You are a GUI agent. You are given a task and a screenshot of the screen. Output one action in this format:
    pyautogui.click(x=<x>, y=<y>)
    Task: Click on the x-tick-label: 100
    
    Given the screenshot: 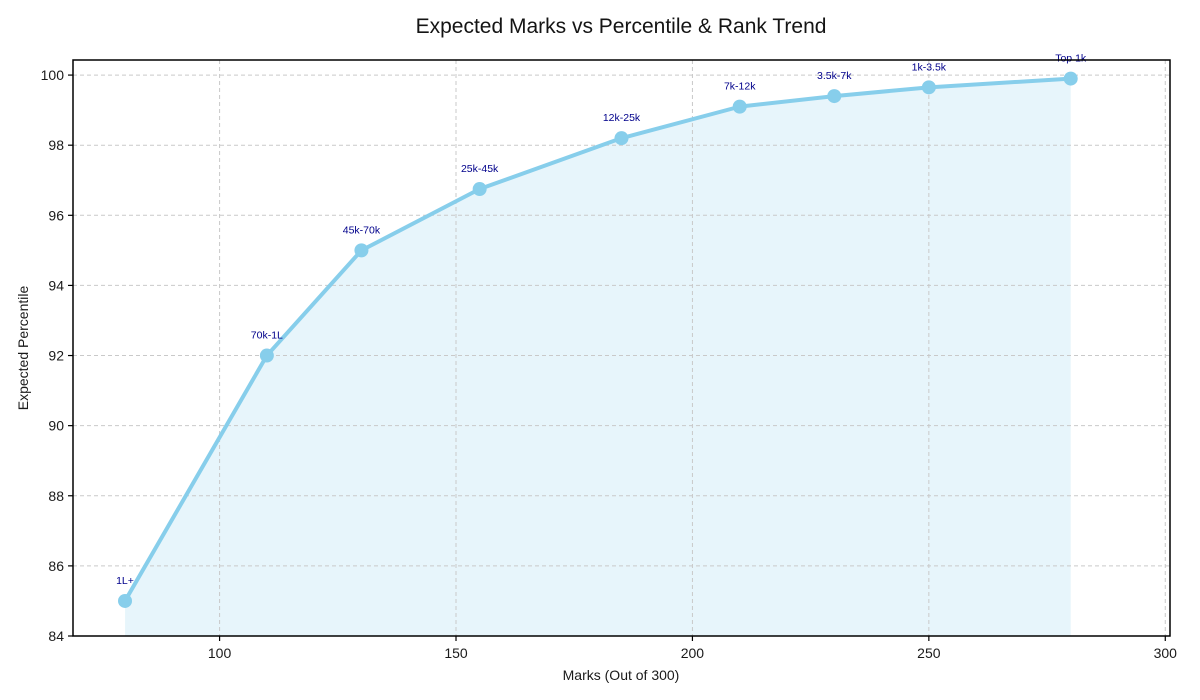 What is the action you would take?
    pyautogui.click(x=220, y=653)
    